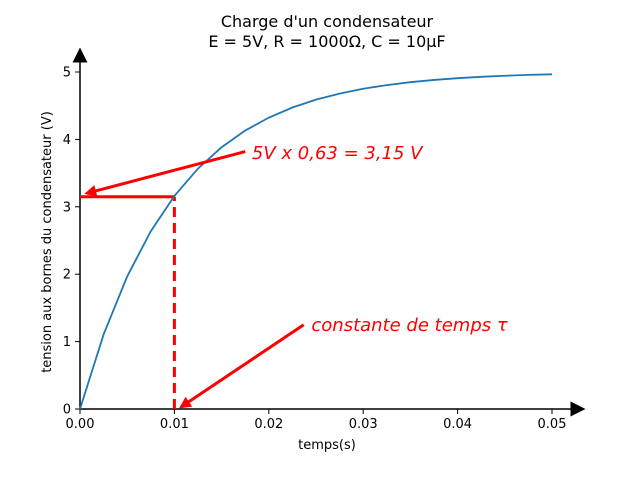 The image size is (640, 480). What do you see at coordinates (363, 424) in the screenshot?
I see `x-tick-label: 0.03` at bounding box center [363, 424].